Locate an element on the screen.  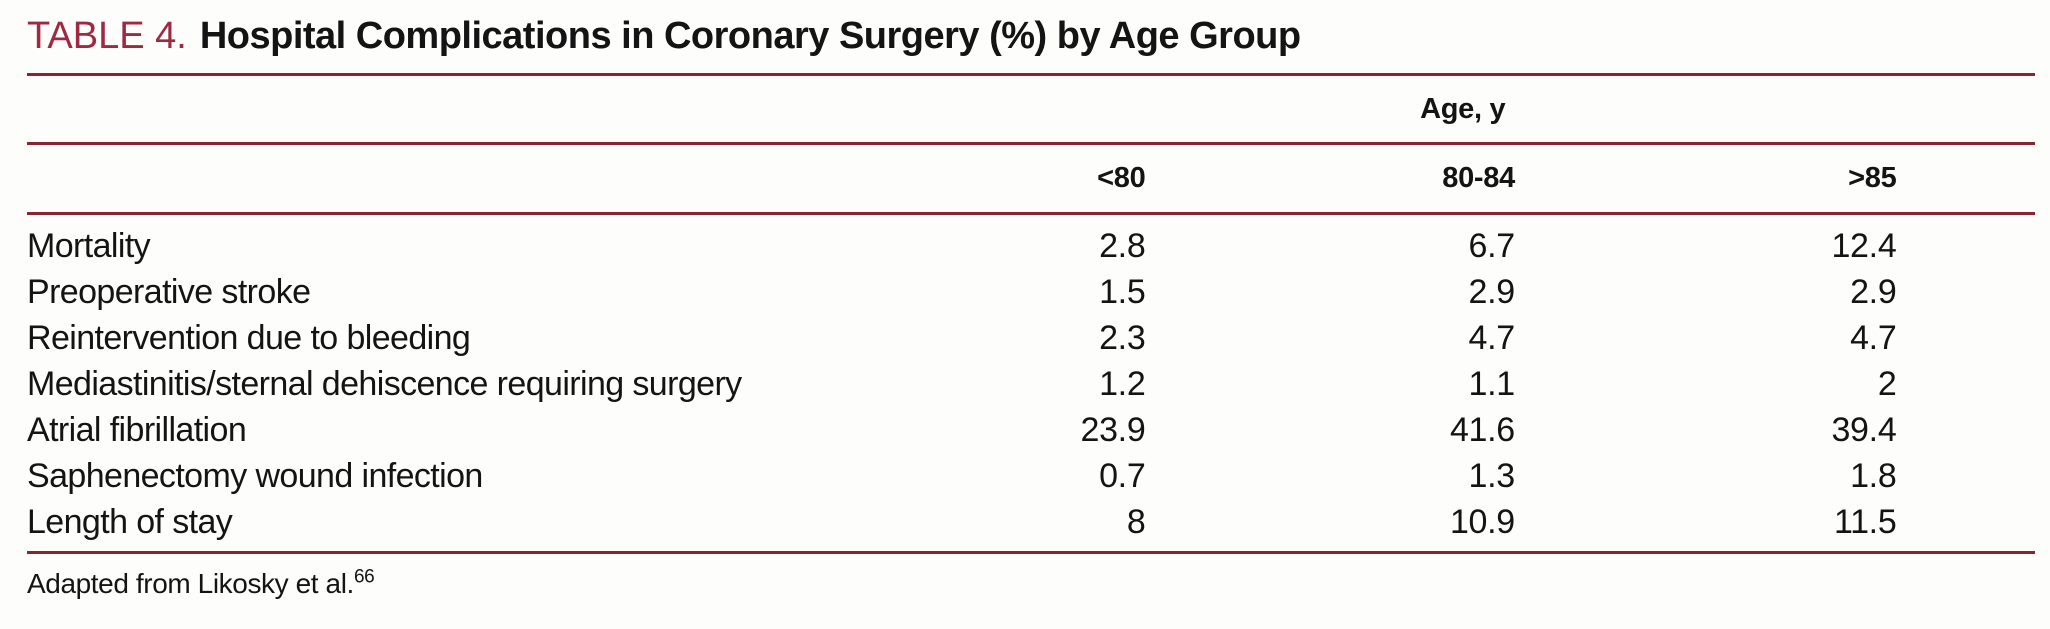
value-cell: 1.2 is located at coordinates (1122, 383).